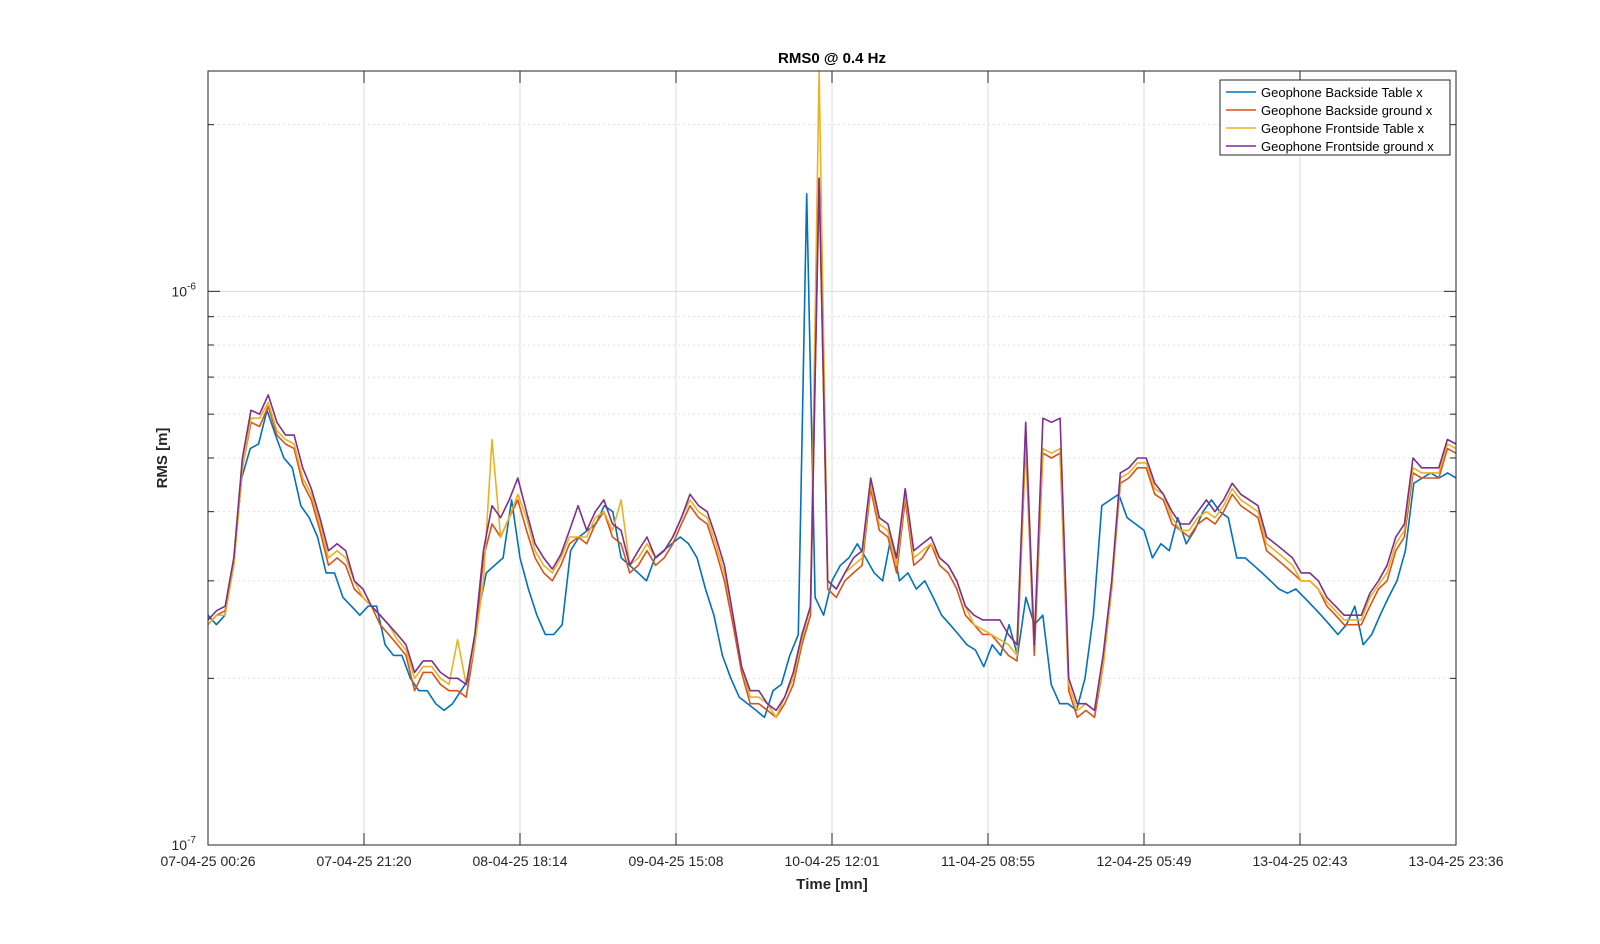  I want to click on x-tick-label: 13-04-25 23:36, so click(1456, 861).